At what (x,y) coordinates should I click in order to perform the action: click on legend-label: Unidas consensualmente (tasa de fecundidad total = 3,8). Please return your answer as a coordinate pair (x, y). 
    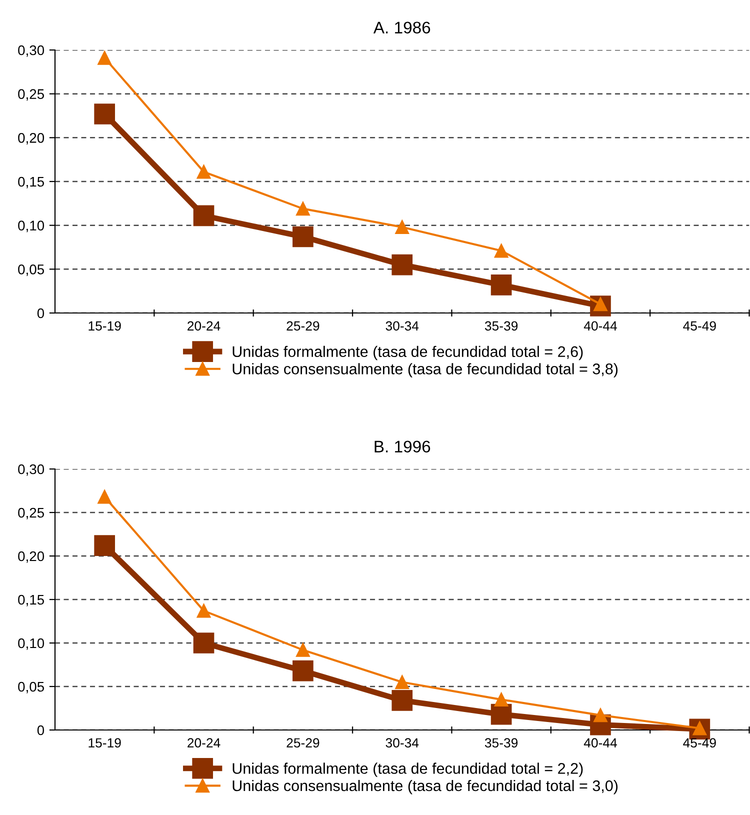
    Looking at the image, I should click on (425, 370).